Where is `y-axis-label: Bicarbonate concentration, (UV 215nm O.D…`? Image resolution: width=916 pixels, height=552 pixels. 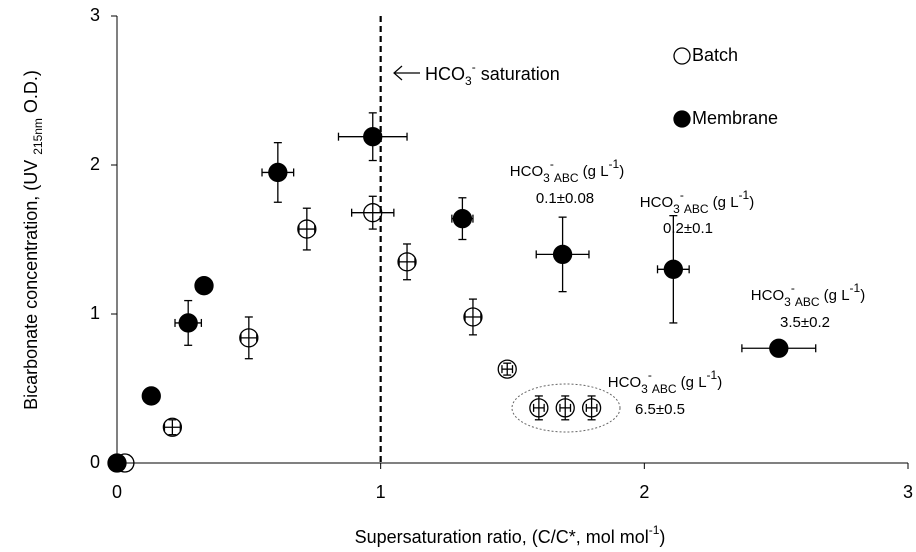 y-axis-label: Bicarbonate concentration, (UV 215nm O.D… is located at coordinates (33, 240).